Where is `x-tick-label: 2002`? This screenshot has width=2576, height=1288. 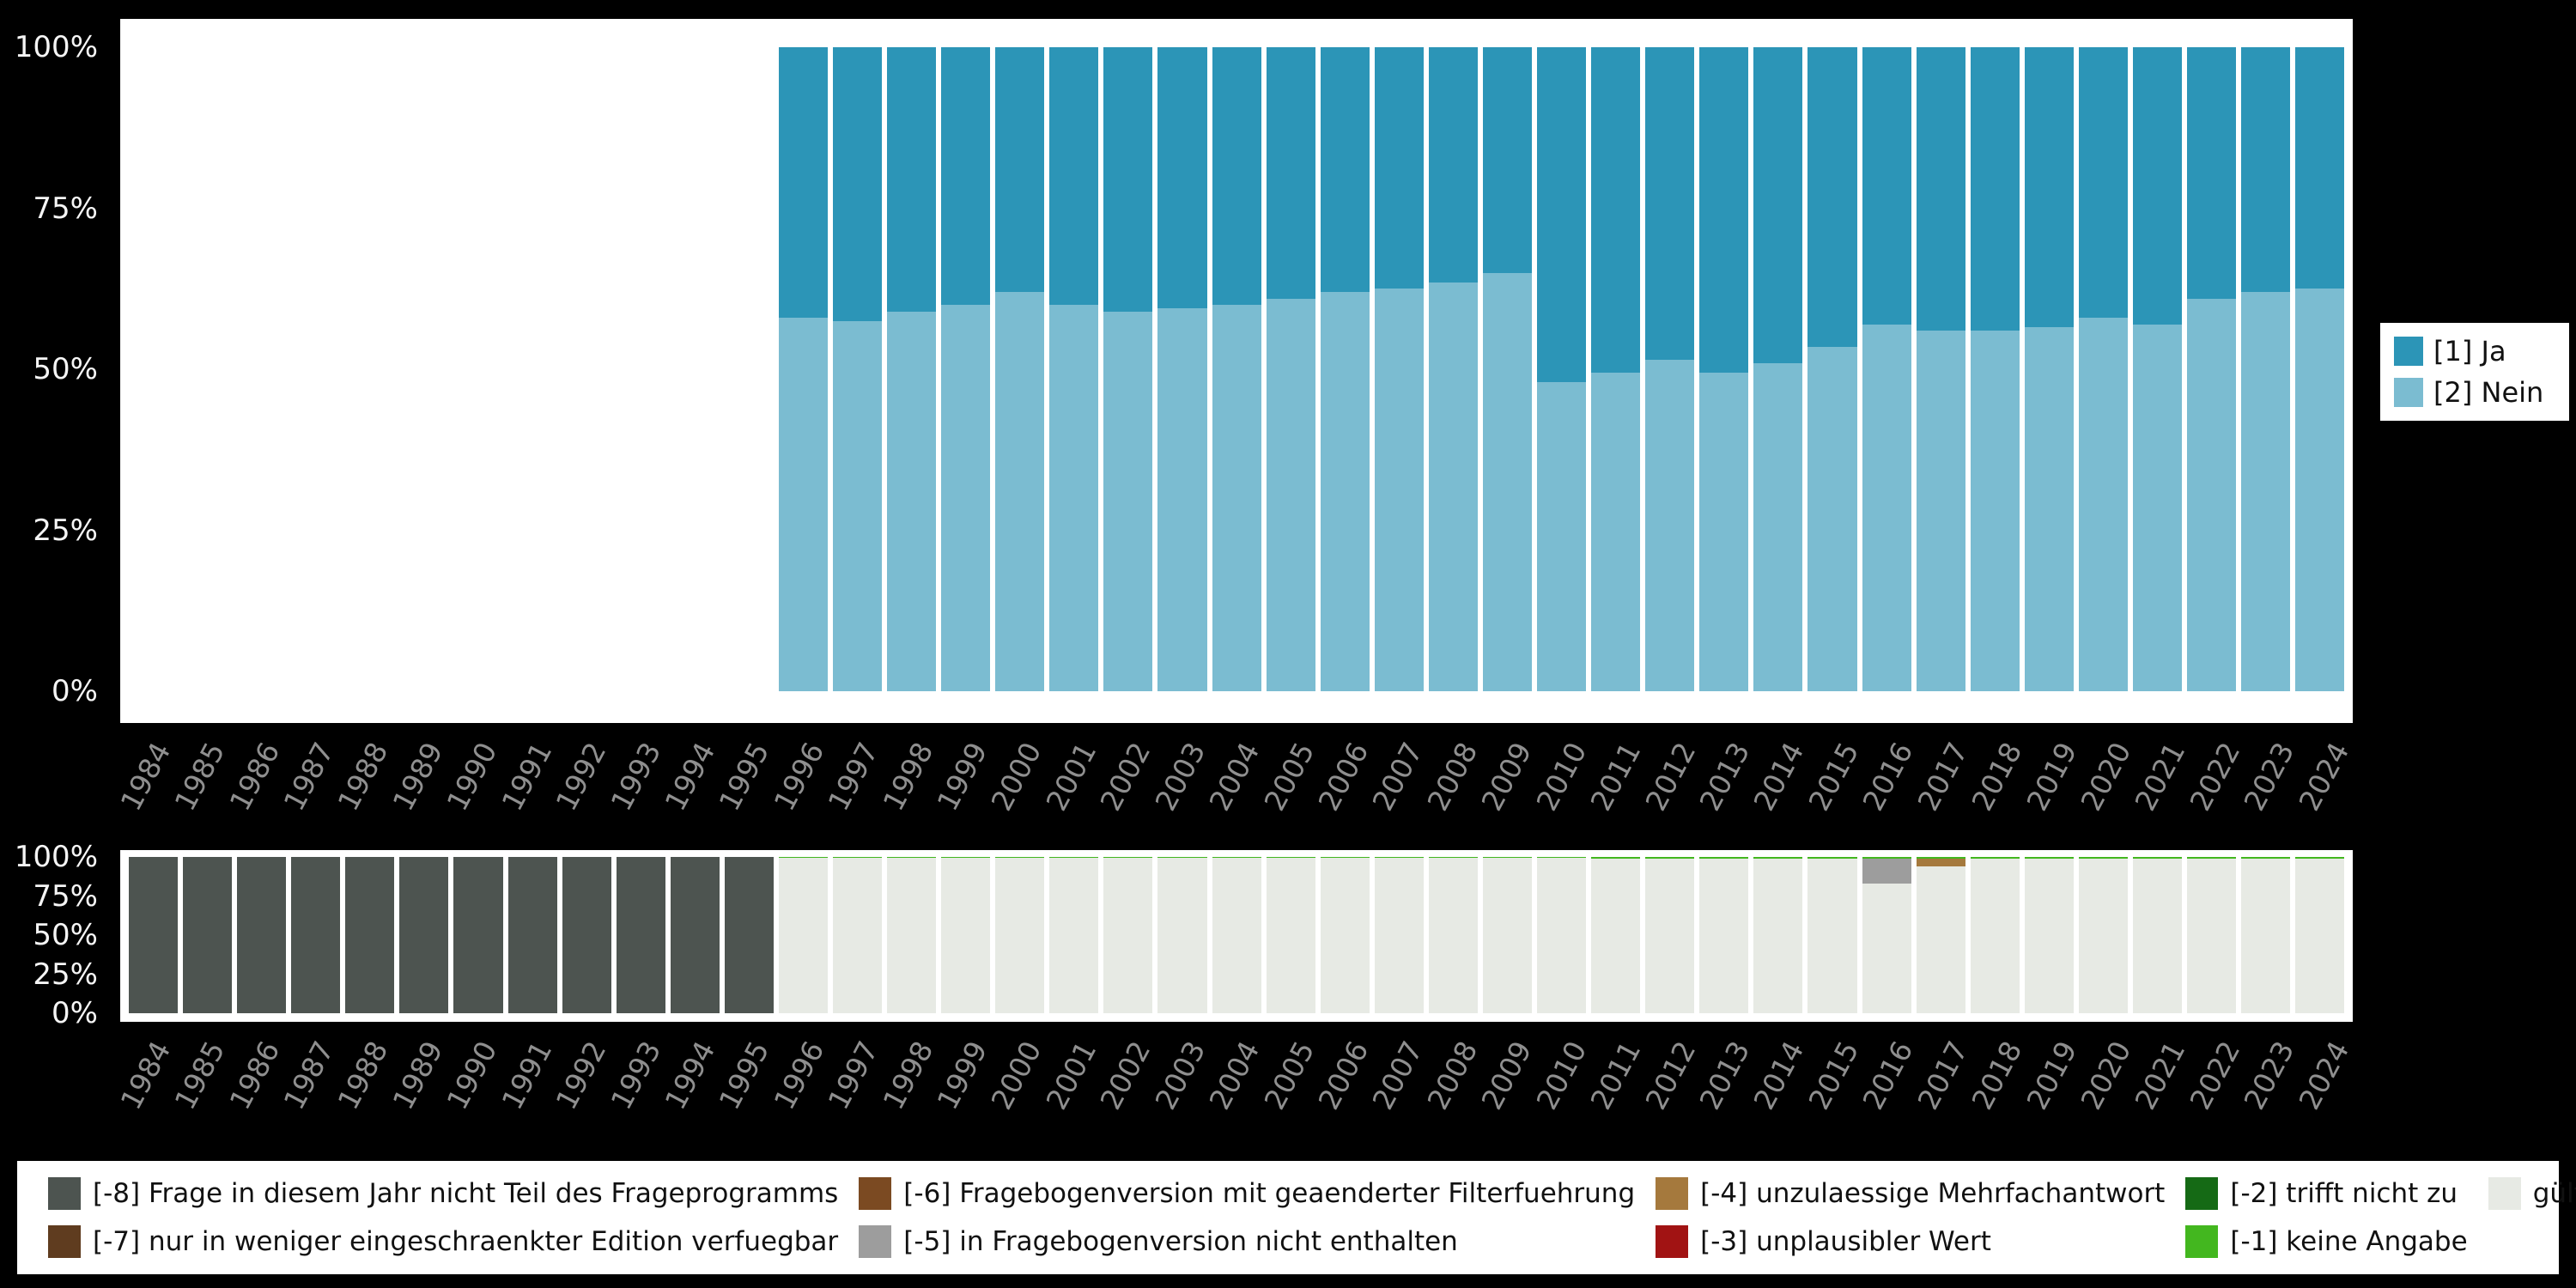 x-tick-label: 2002 is located at coordinates (1125, 777).